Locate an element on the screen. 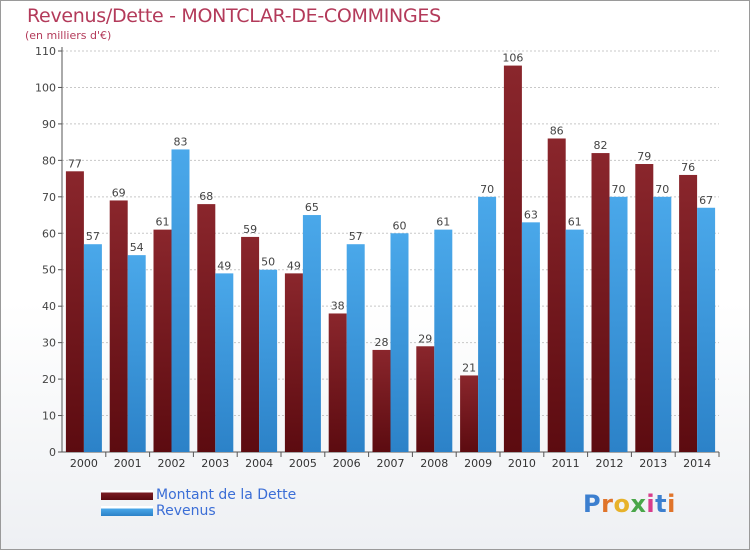  x-tick-label: 2010 is located at coordinates (522, 463).